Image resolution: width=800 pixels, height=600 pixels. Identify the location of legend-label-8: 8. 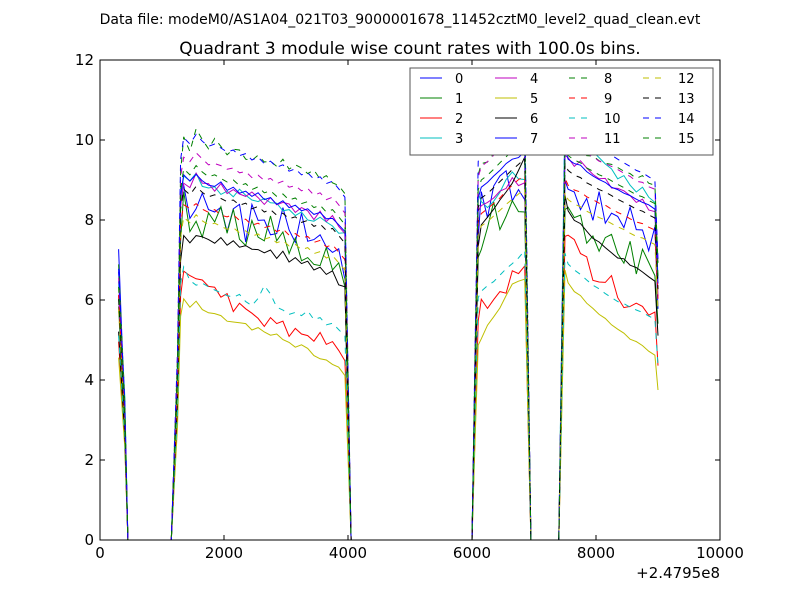
(608, 79).